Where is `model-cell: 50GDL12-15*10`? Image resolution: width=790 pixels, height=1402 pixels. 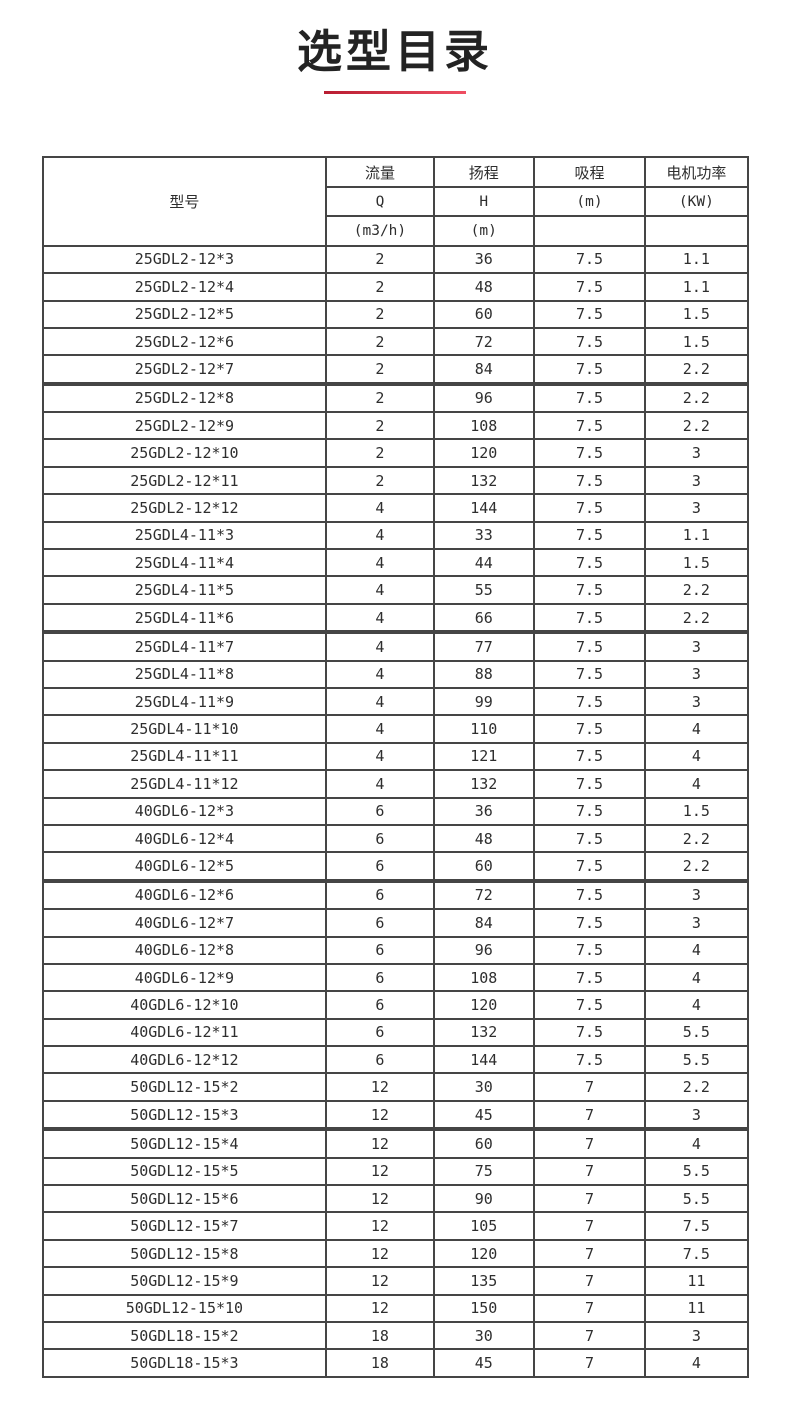 model-cell: 50GDL12-15*10 is located at coordinates (184, 1308).